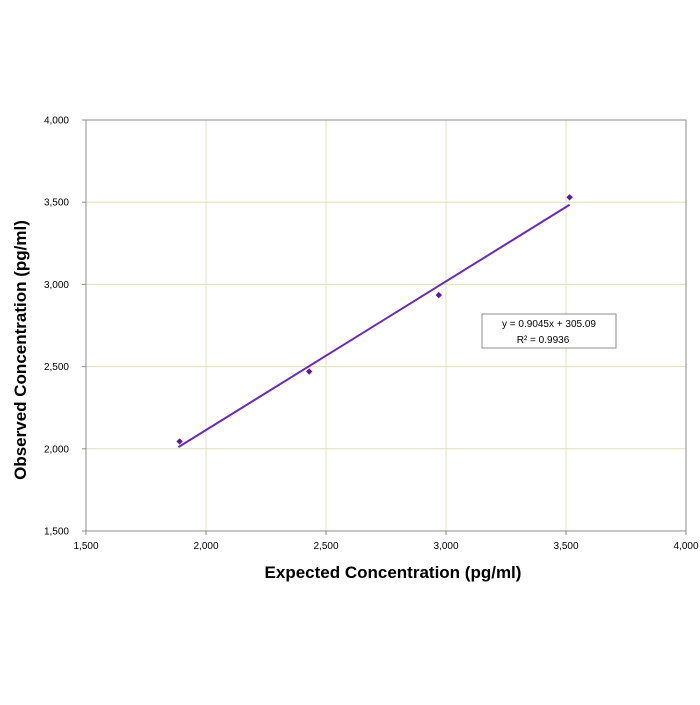 Image resolution: width=700 pixels, height=705 pixels. What do you see at coordinates (543, 340) in the screenshot?
I see `r-squared-label: R² = 0.9936` at bounding box center [543, 340].